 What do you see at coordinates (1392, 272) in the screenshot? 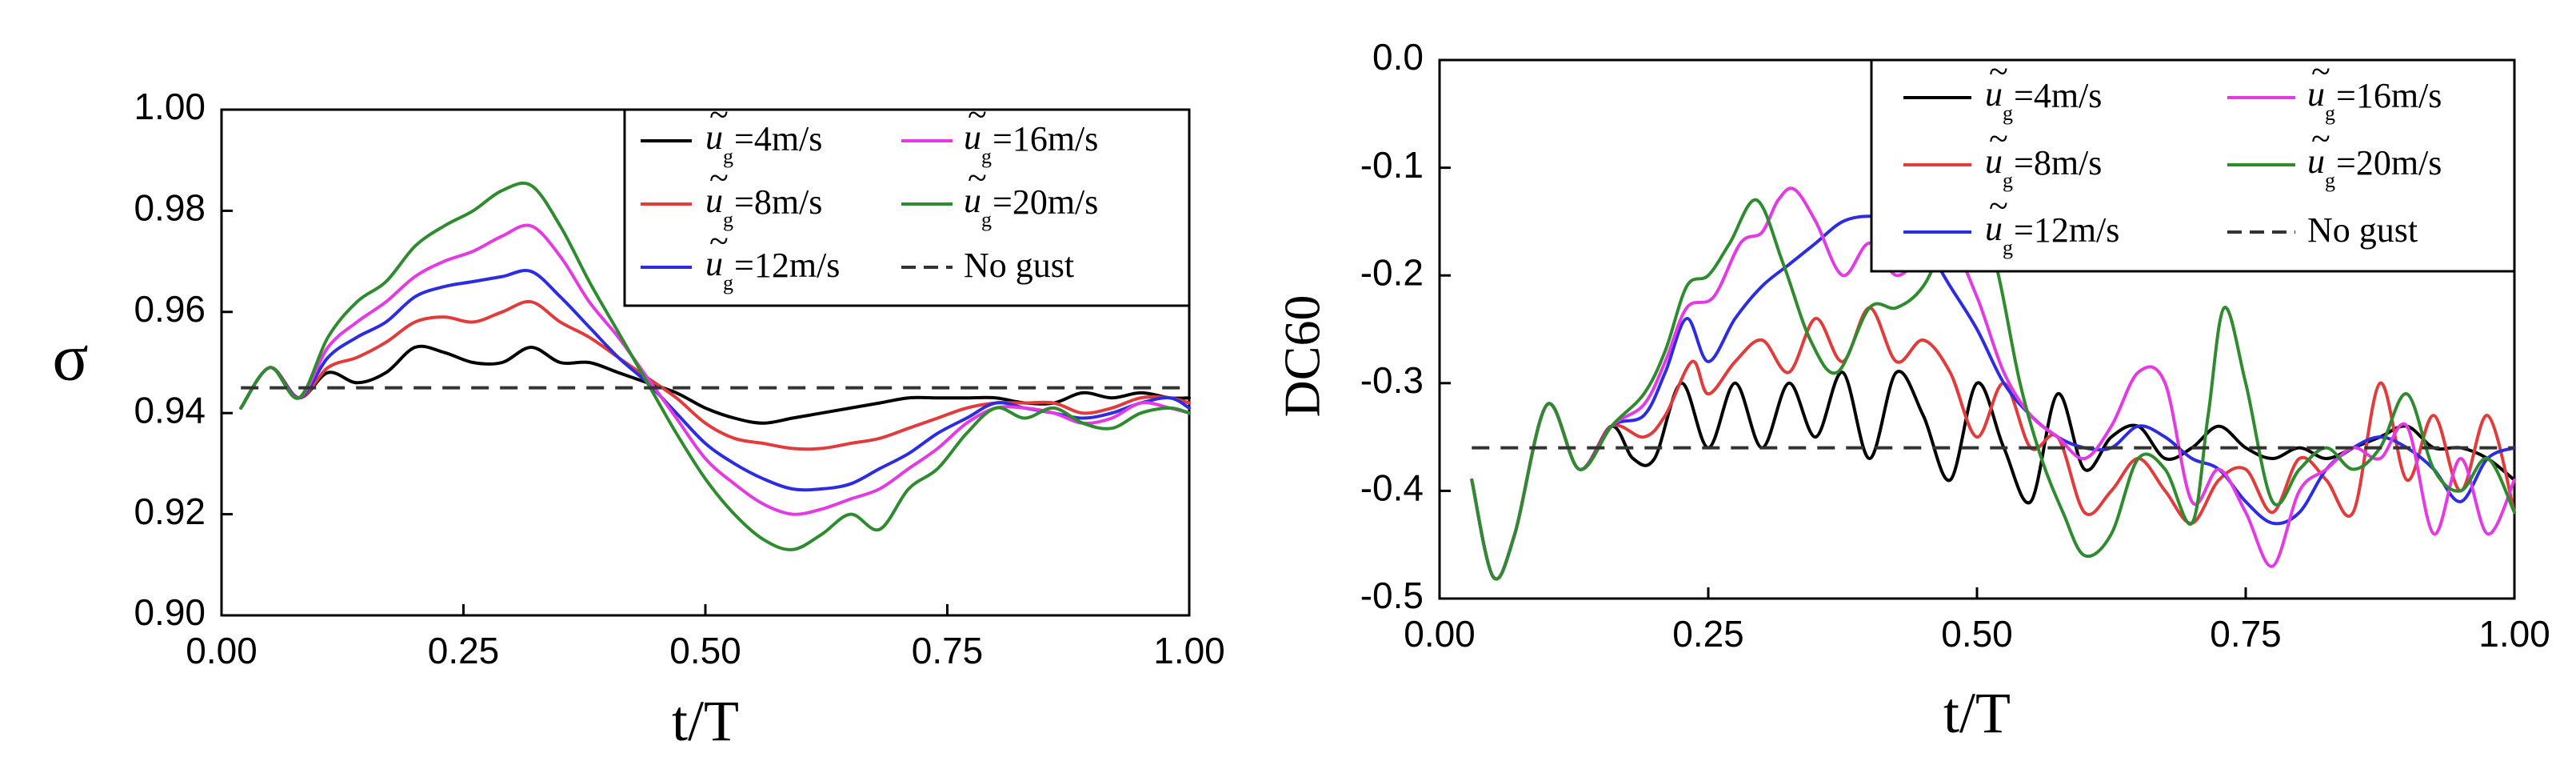
I see `y-tick-label: -0.2` at bounding box center [1392, 272].